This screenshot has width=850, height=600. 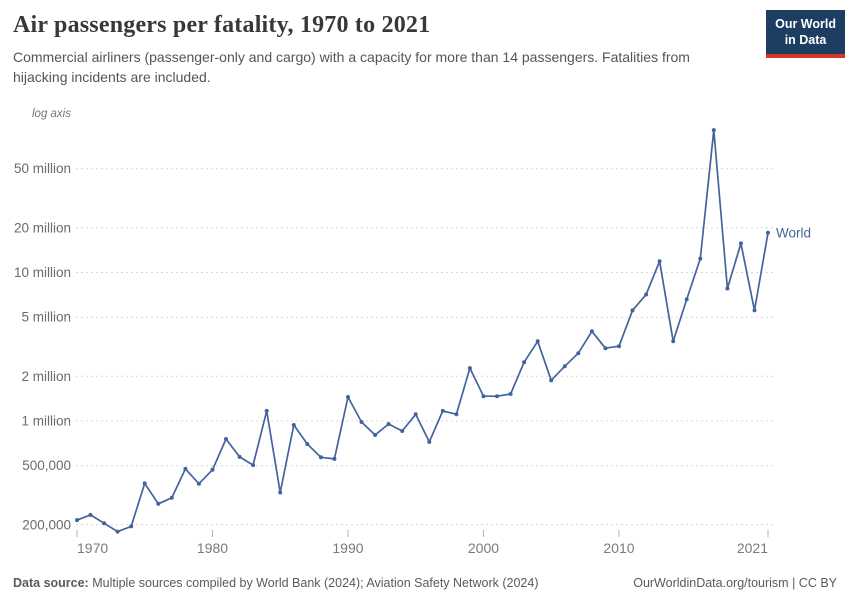 What do you see at coordinates (46, 524) in the screenshot?
I see `y-axis-label: 200,000` at bounding box center [46, 524].